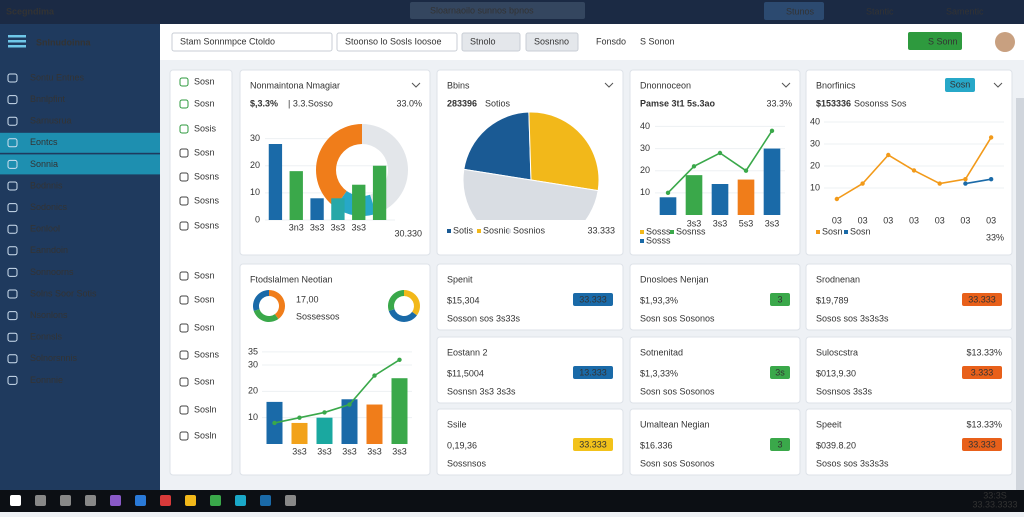 This screenshot has height=517, width=1024. I want to click on tab-label: Sosnsno, so click(551, 41).